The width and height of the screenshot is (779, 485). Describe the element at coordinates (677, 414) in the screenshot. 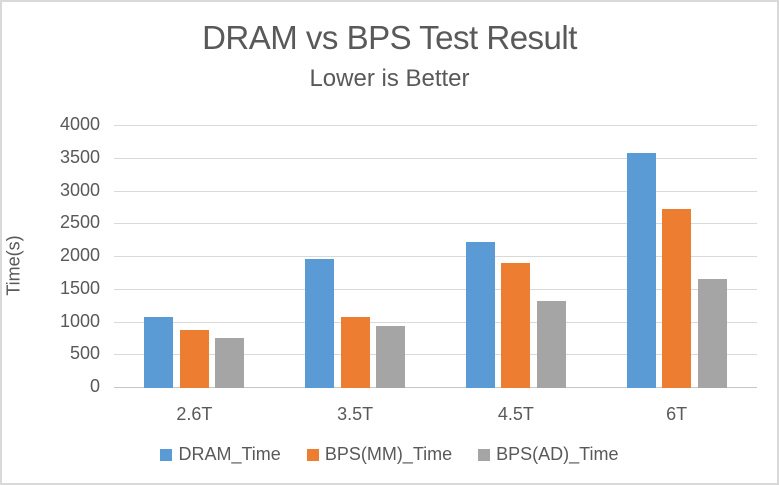

I see `x-category-label: 6T` at that location.